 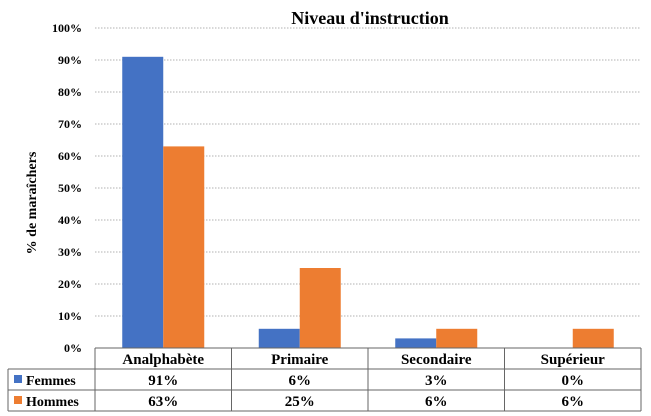 I want to click on data-label-hommes: 25%, so click(x=300, y=402).